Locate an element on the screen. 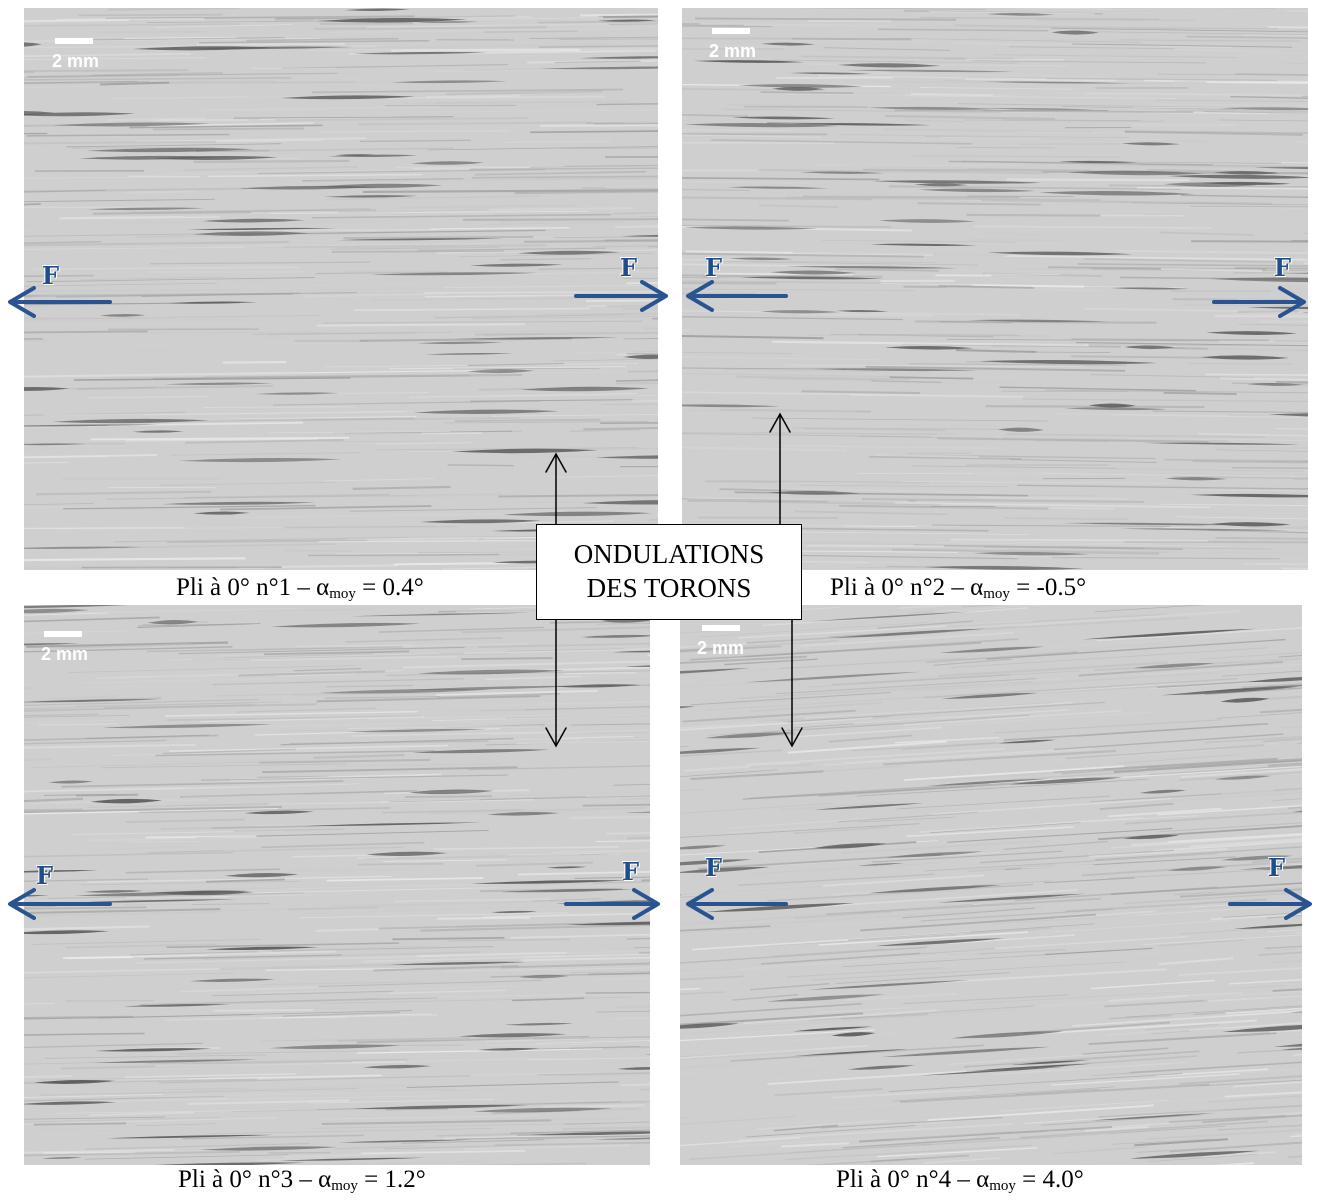  force-label-3-left: F is located at coordinates (45, 875).